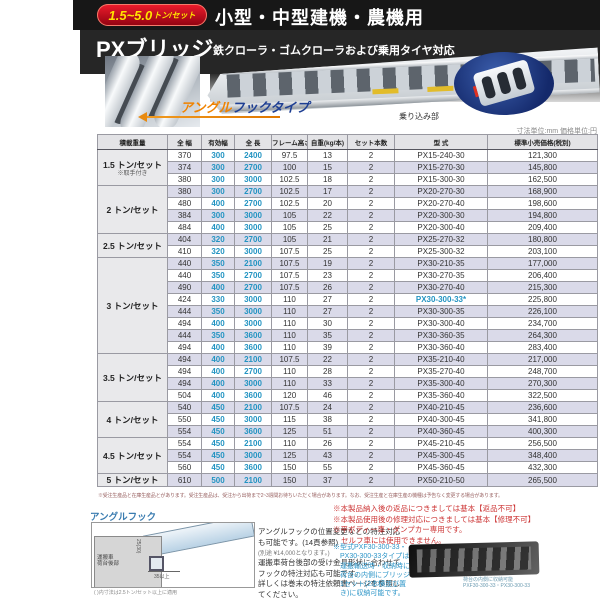  What do you see at coordinates (253, 480) in the screenshot?
I see `overall-length: 2100` at bounding box center [253, 480].